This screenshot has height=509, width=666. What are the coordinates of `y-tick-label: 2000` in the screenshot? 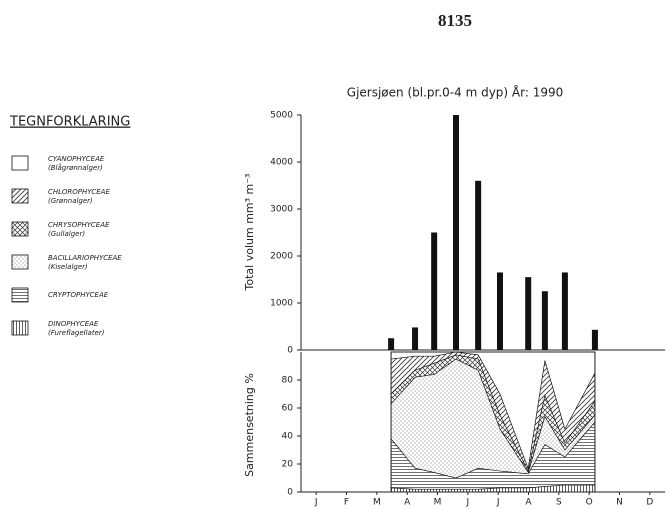 It's located at (281, 257).